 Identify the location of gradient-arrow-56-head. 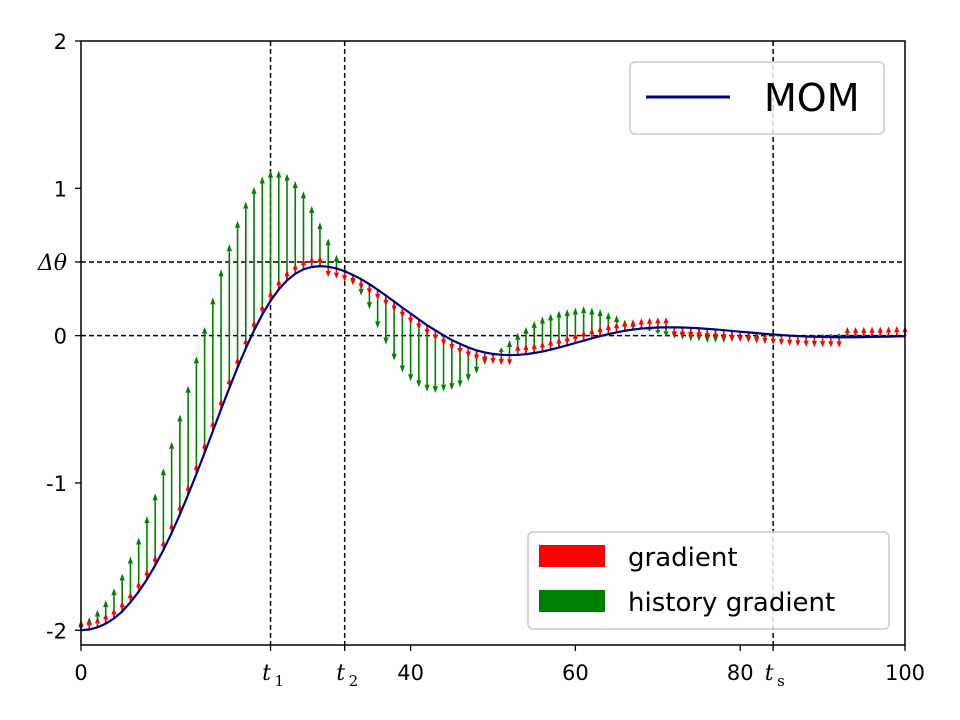
(542, 344).